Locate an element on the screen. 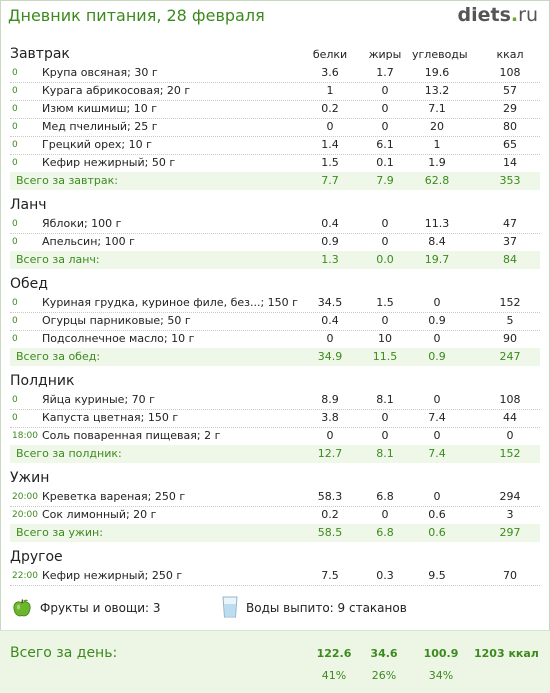  food-row: 0 Апельсин; 100 г 0.9 0 8.4 37 is located at coordinates (275, 242).